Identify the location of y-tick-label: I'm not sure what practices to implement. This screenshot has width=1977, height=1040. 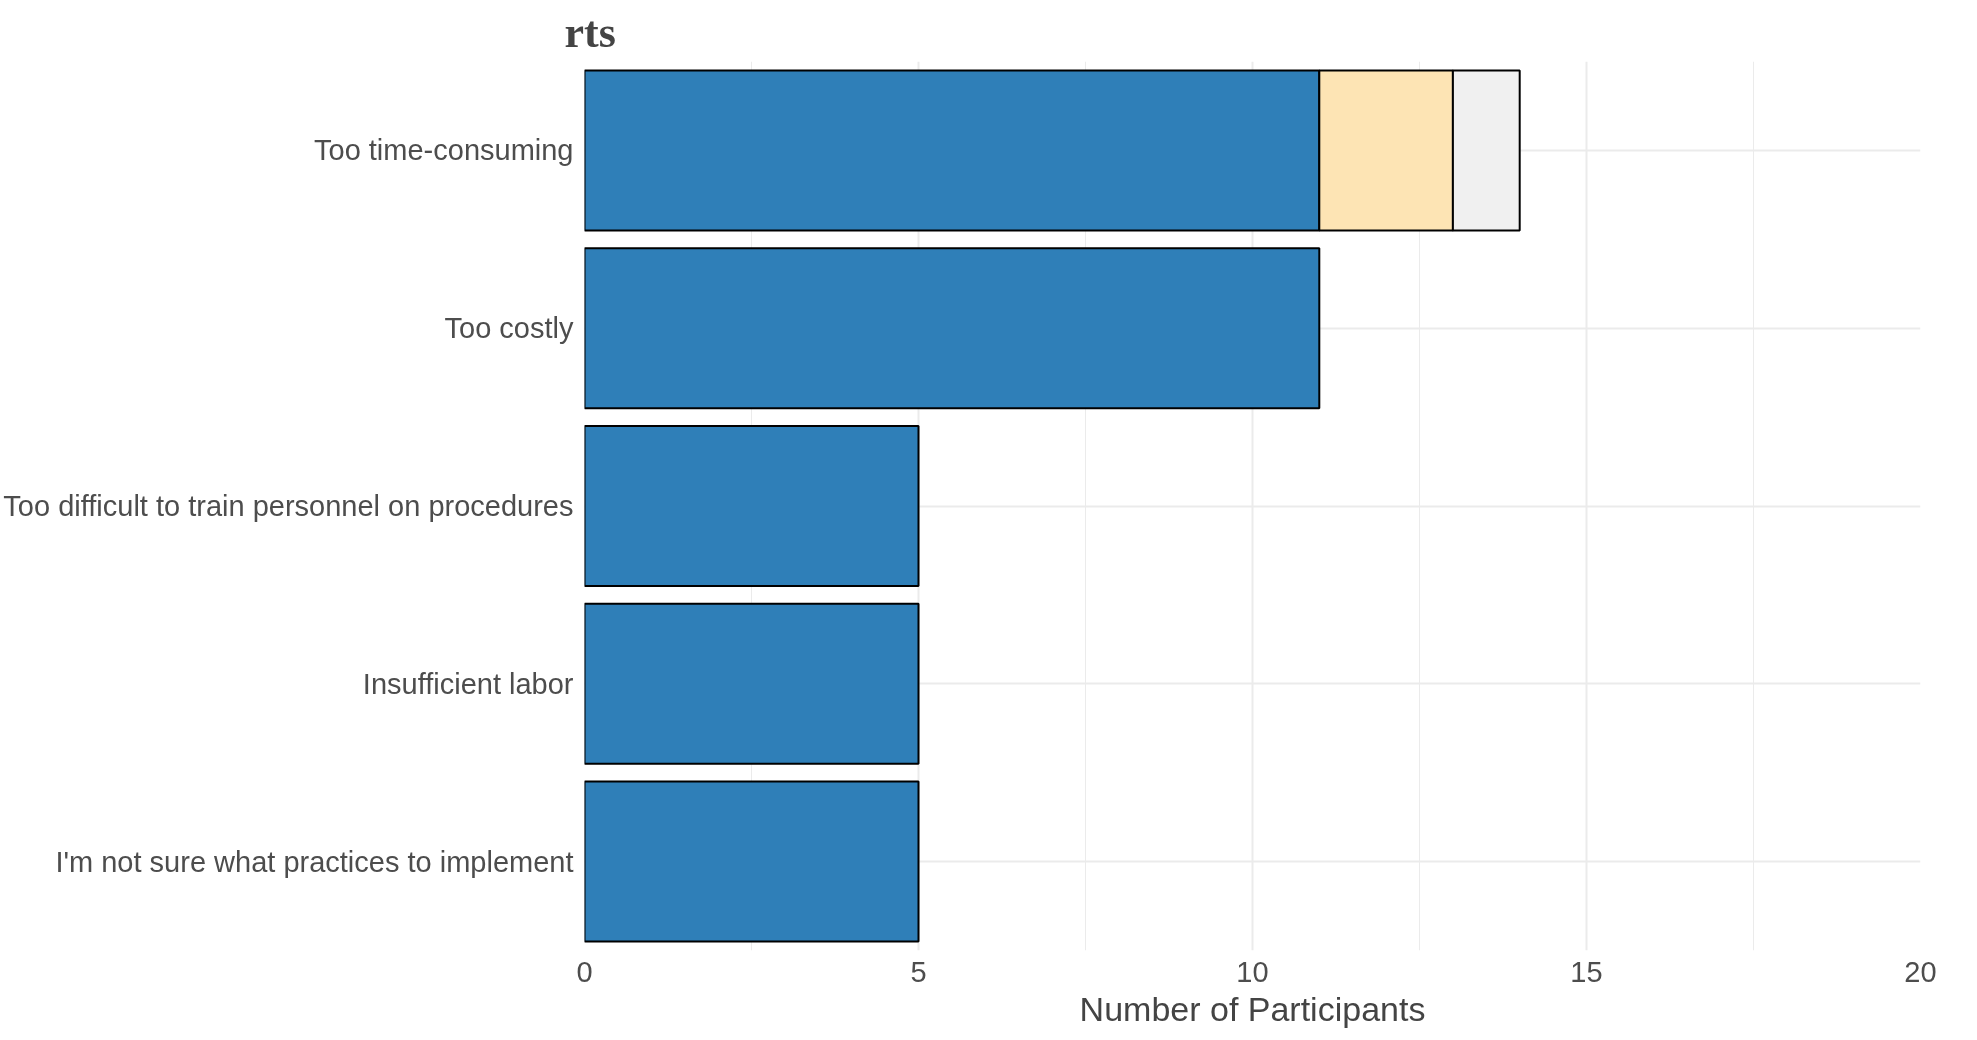
(314, 861).